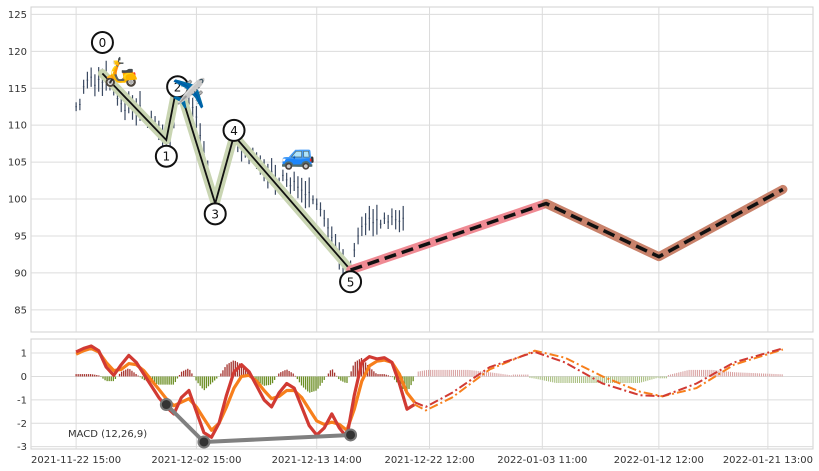 This screenshot has height=471, width=819. Describe the element at coordinates (317, 460) in the screenshot. I see `x-tick-label: 2021-12-13 14:00` at that location.